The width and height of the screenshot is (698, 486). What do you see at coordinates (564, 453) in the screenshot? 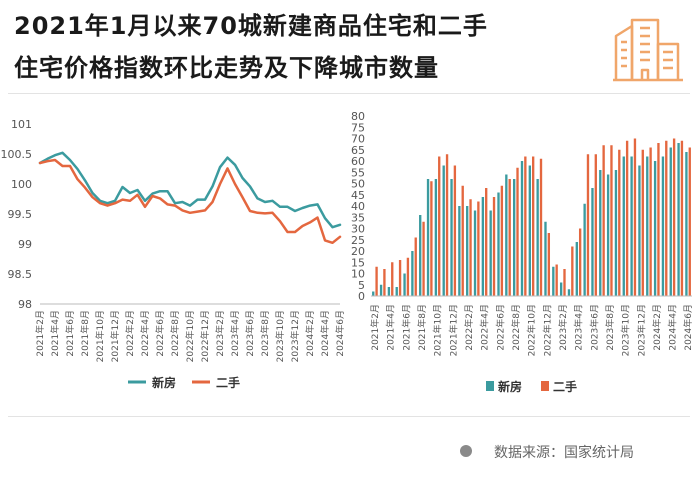
I see `source-text: 数据来源：国家统计局` at bounding box center [564, 453].